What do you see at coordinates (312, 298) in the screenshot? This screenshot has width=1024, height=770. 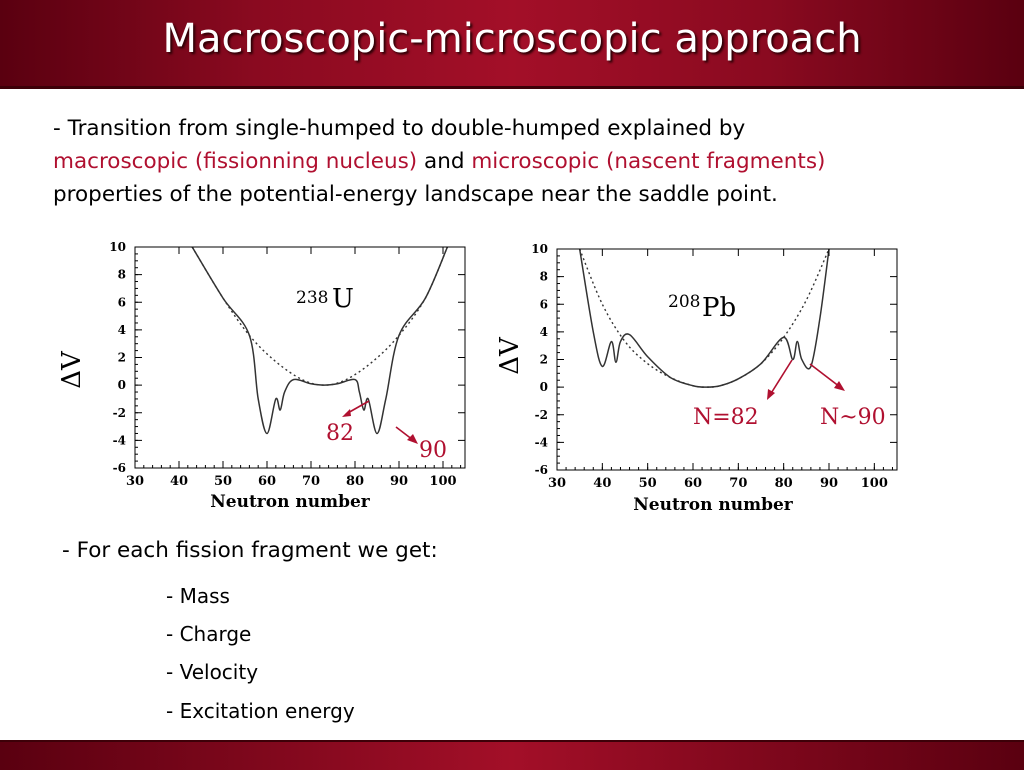 I see `nucleus-mass: 238` at bounding box center [312, 298].